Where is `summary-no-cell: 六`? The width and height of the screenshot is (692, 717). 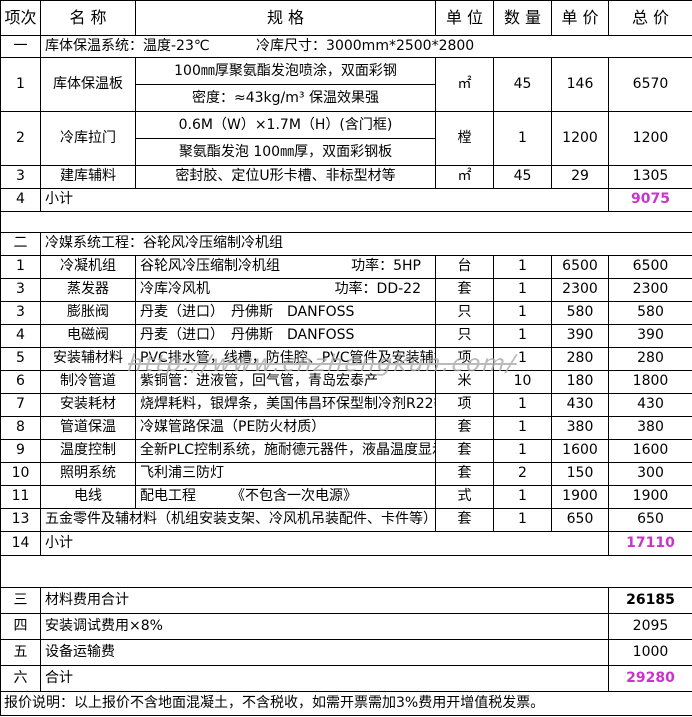 summary-no-cell: 六 is located at coordinates (20, 678).